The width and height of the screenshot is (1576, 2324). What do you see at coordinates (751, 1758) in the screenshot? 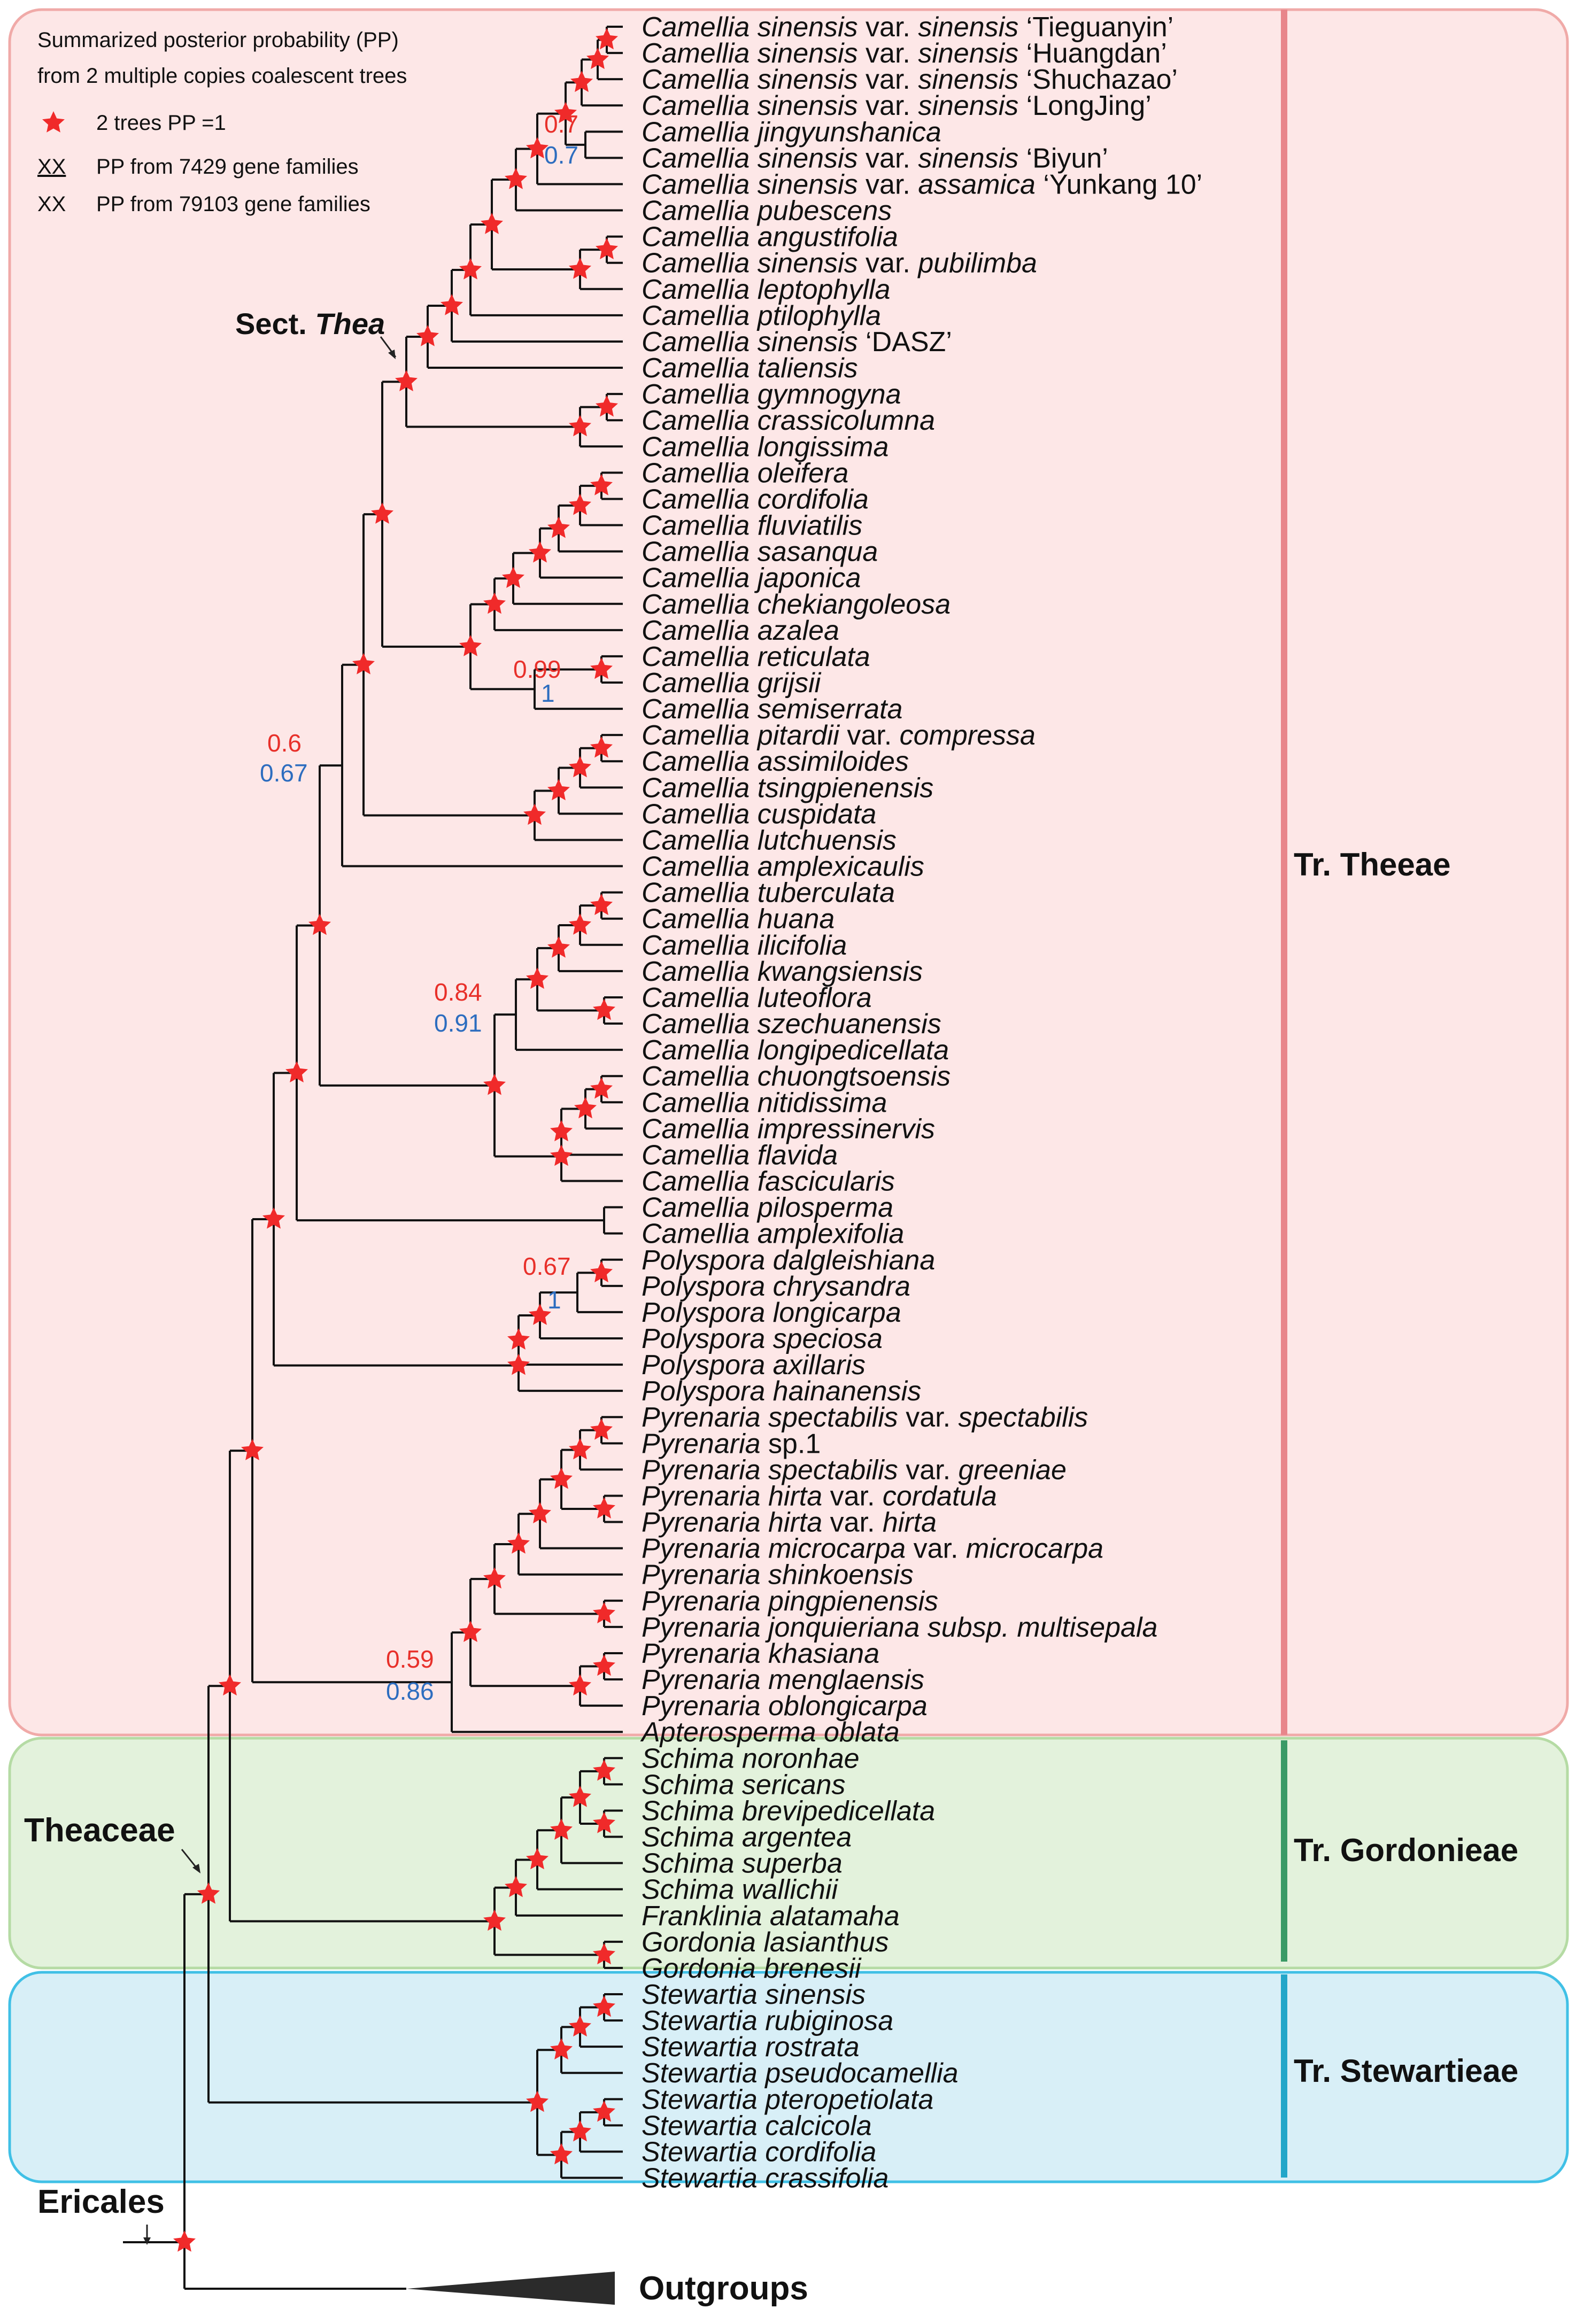
I see `taxon-label: Schima noronhae` at bounding box center [751, 1758].